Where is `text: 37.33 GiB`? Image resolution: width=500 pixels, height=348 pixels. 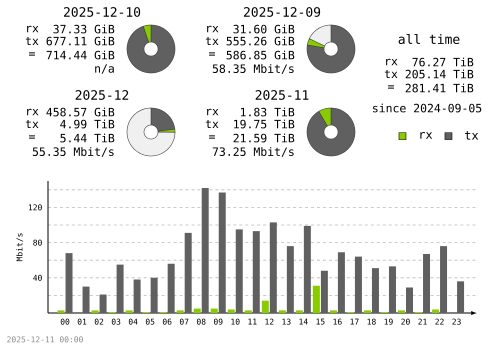
text: 37.33 GiB is located at coordinates (83, 29).